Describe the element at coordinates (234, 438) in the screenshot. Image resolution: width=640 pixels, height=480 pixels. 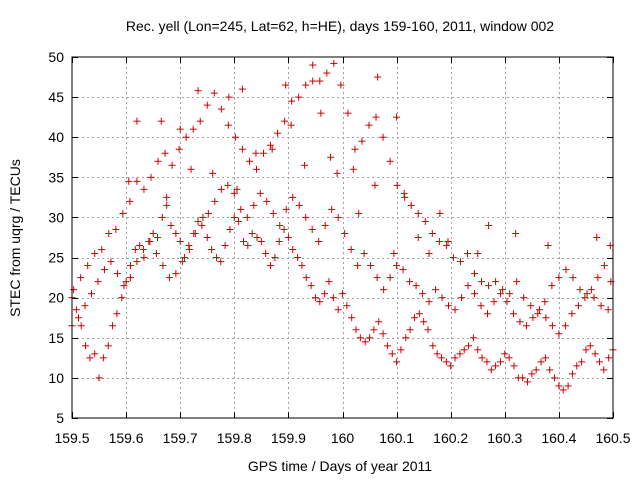
I see `x-tick-label: 159.8` at that location.